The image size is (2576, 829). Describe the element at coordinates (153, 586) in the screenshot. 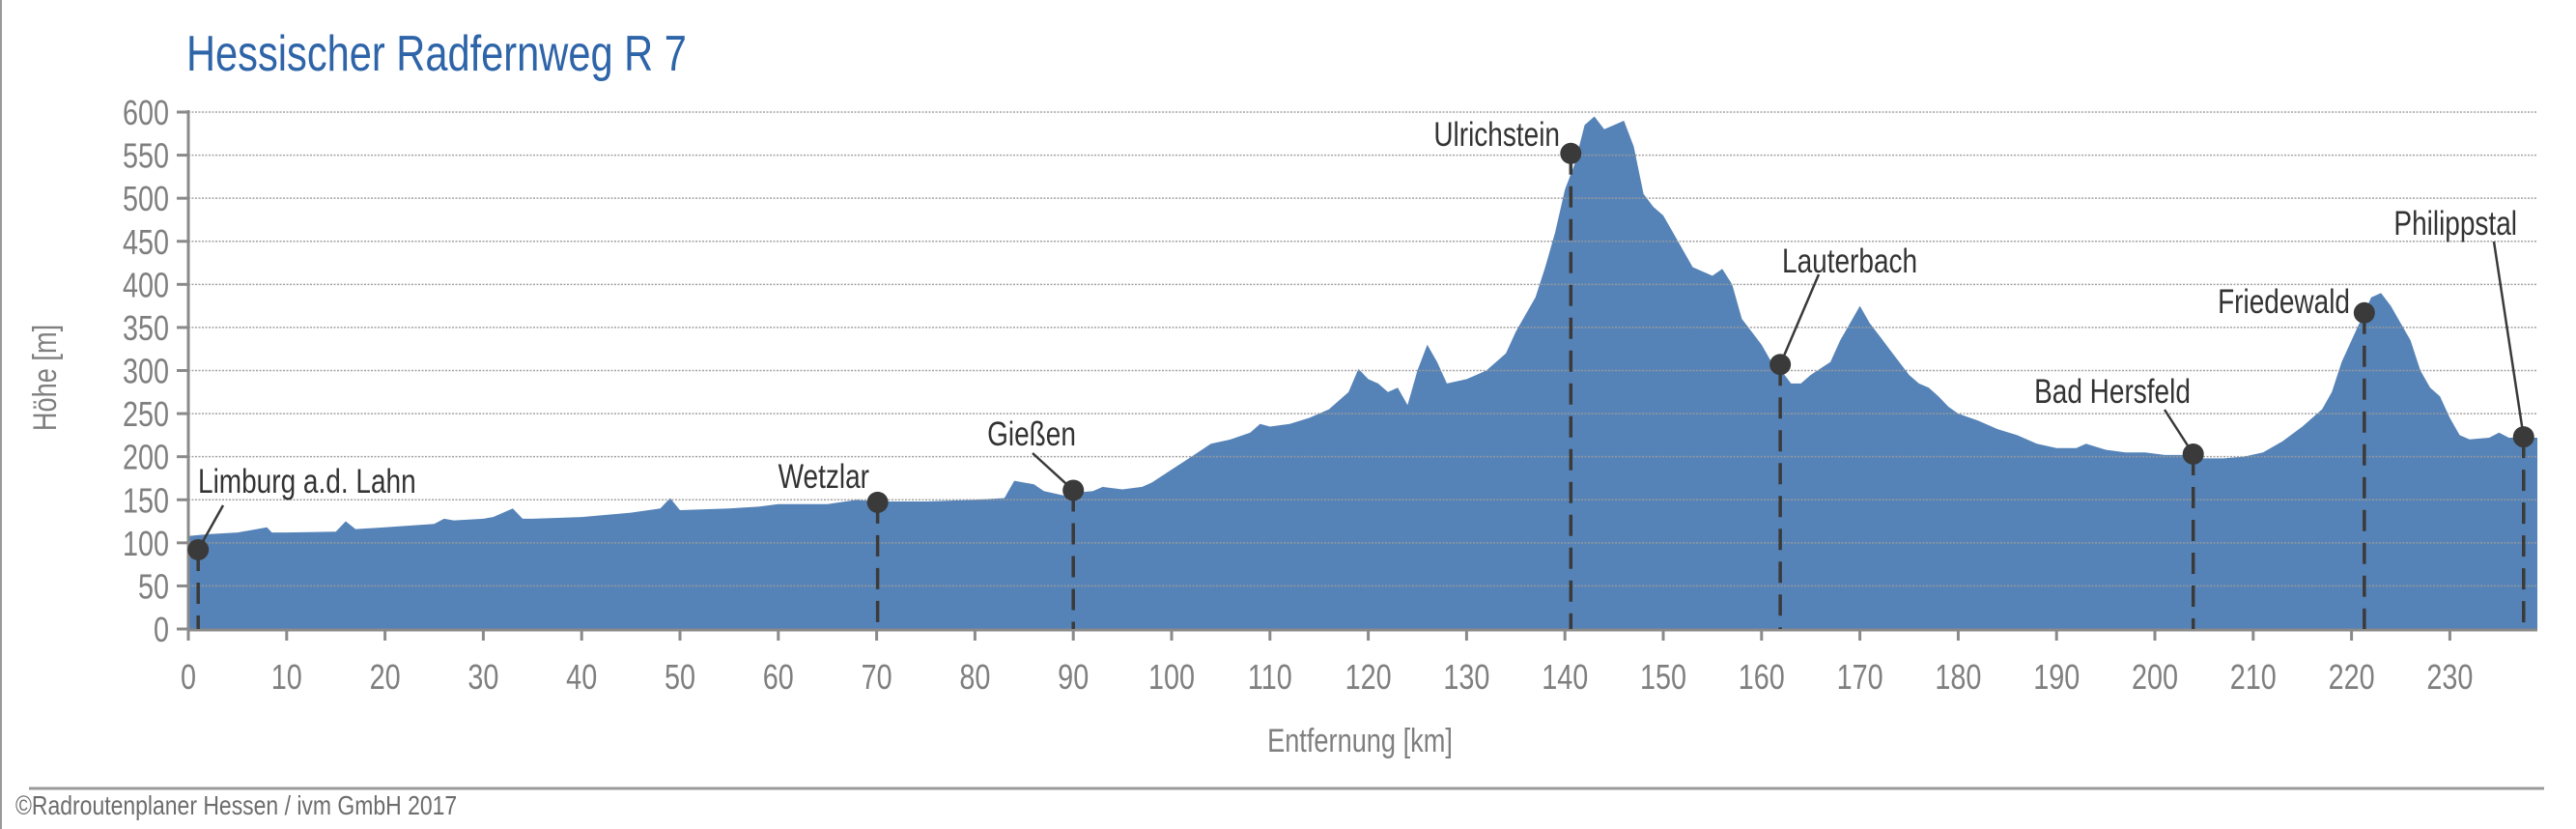

I see `y-tick-label: 50` at that location.